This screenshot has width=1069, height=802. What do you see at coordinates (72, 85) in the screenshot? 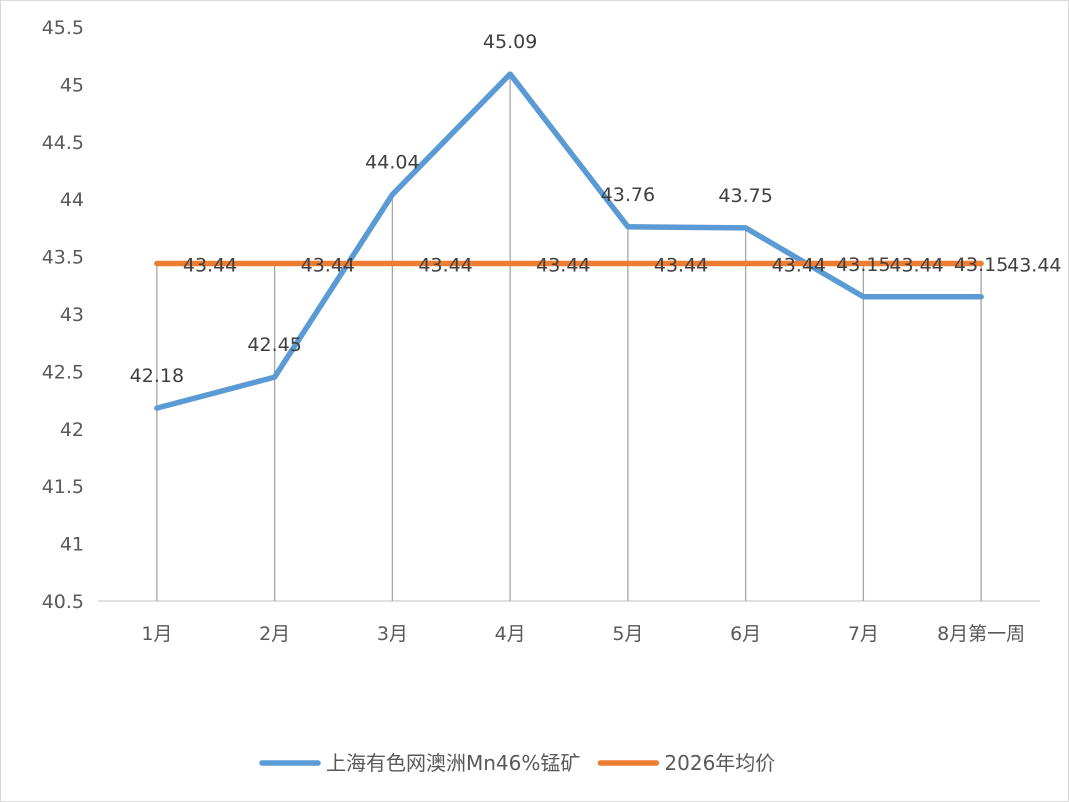
I see `y-tick-label: 45` at bounding box center [72, 85].